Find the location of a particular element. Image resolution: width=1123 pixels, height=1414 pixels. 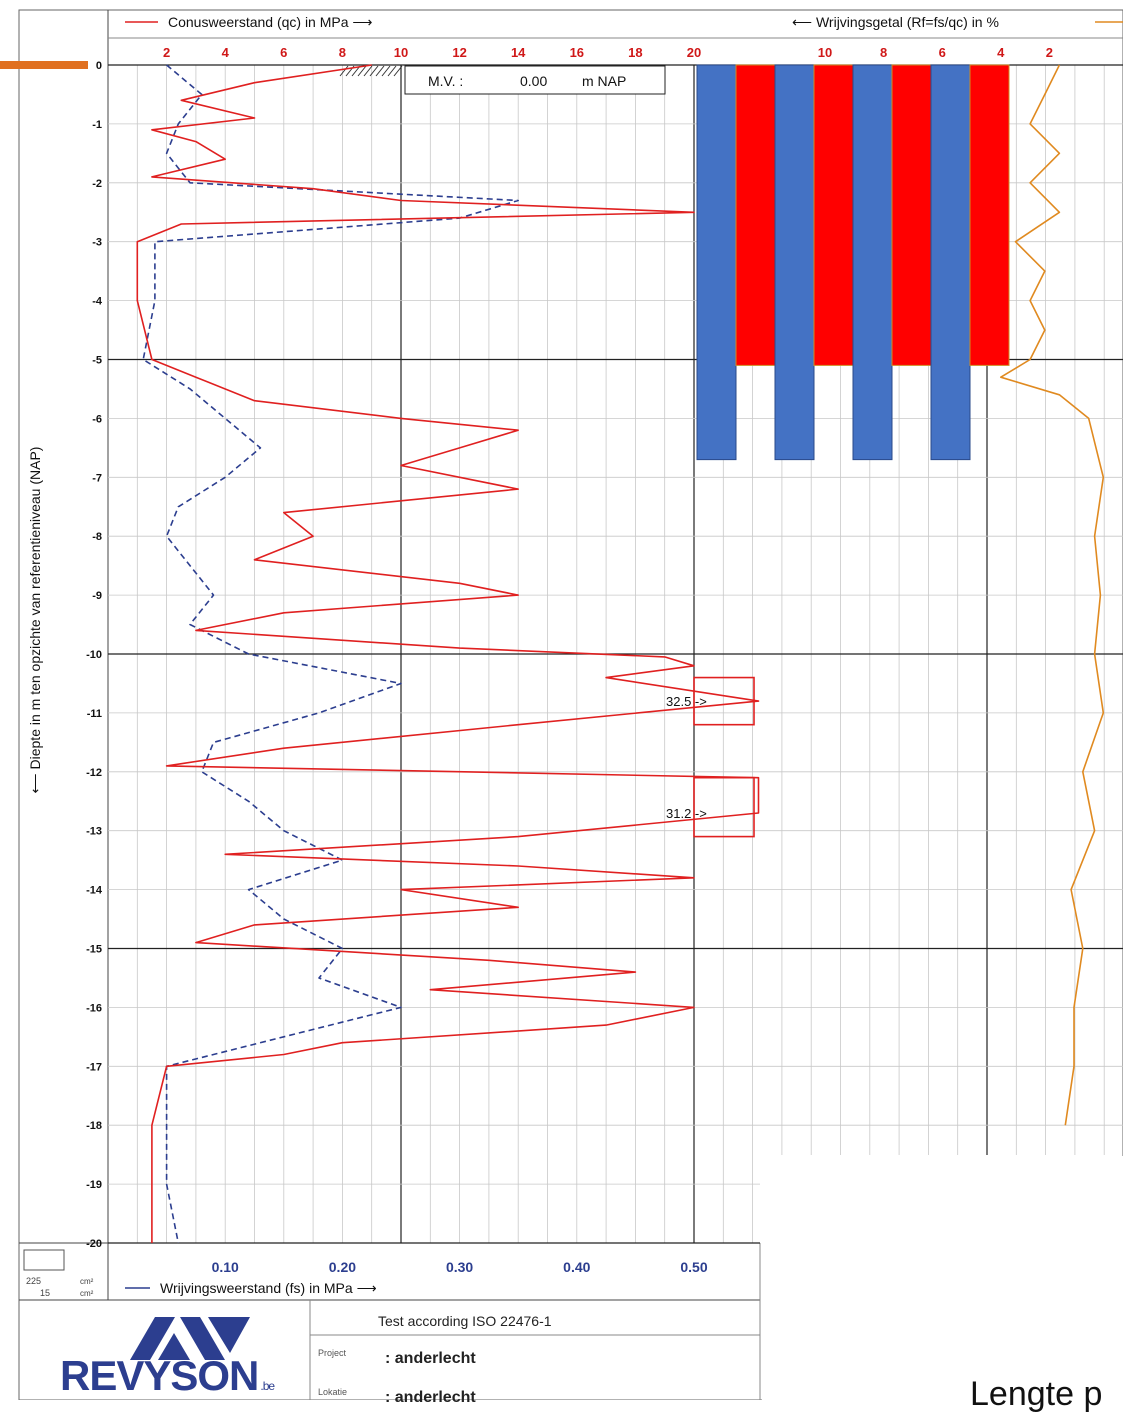

y-tick-label: -1 is located at coordinates (97, 125).